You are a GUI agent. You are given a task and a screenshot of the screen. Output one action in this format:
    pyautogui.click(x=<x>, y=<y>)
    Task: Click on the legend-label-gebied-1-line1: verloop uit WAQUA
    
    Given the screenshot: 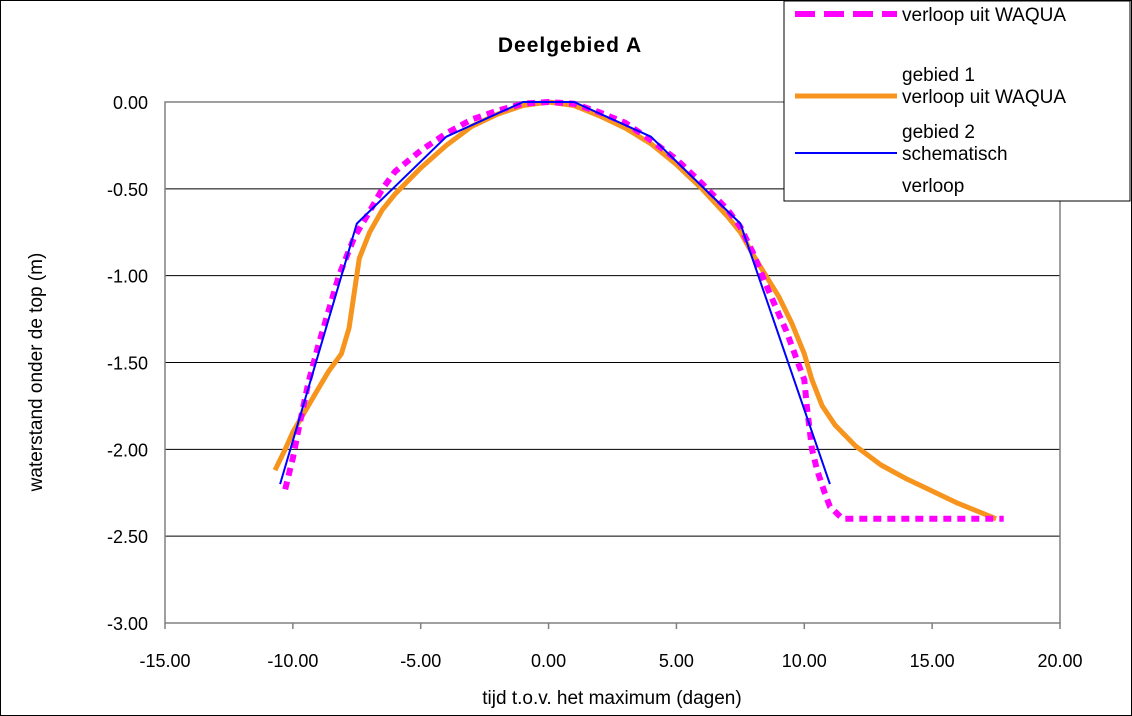 What is the action you would take?
    pyautogui.click(x=984, y=15)
    